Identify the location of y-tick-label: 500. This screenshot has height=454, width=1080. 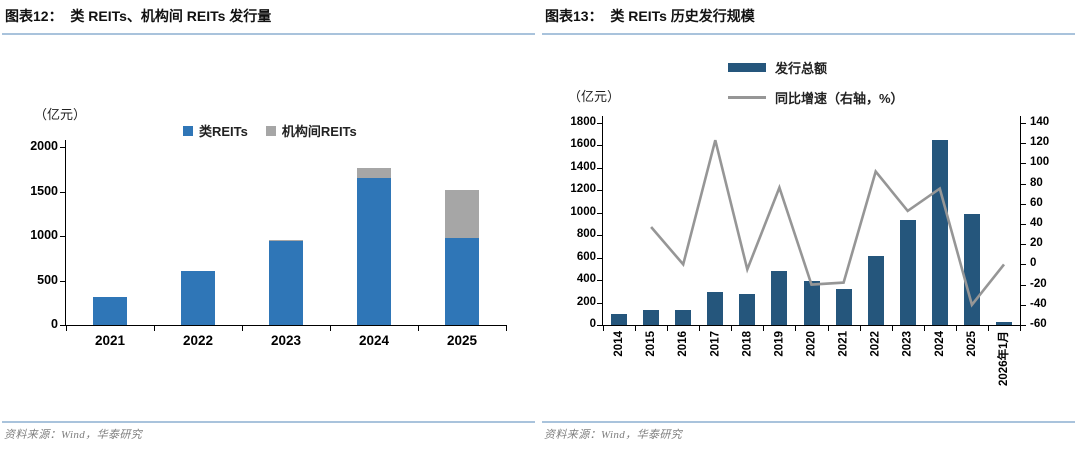
(47, 279).